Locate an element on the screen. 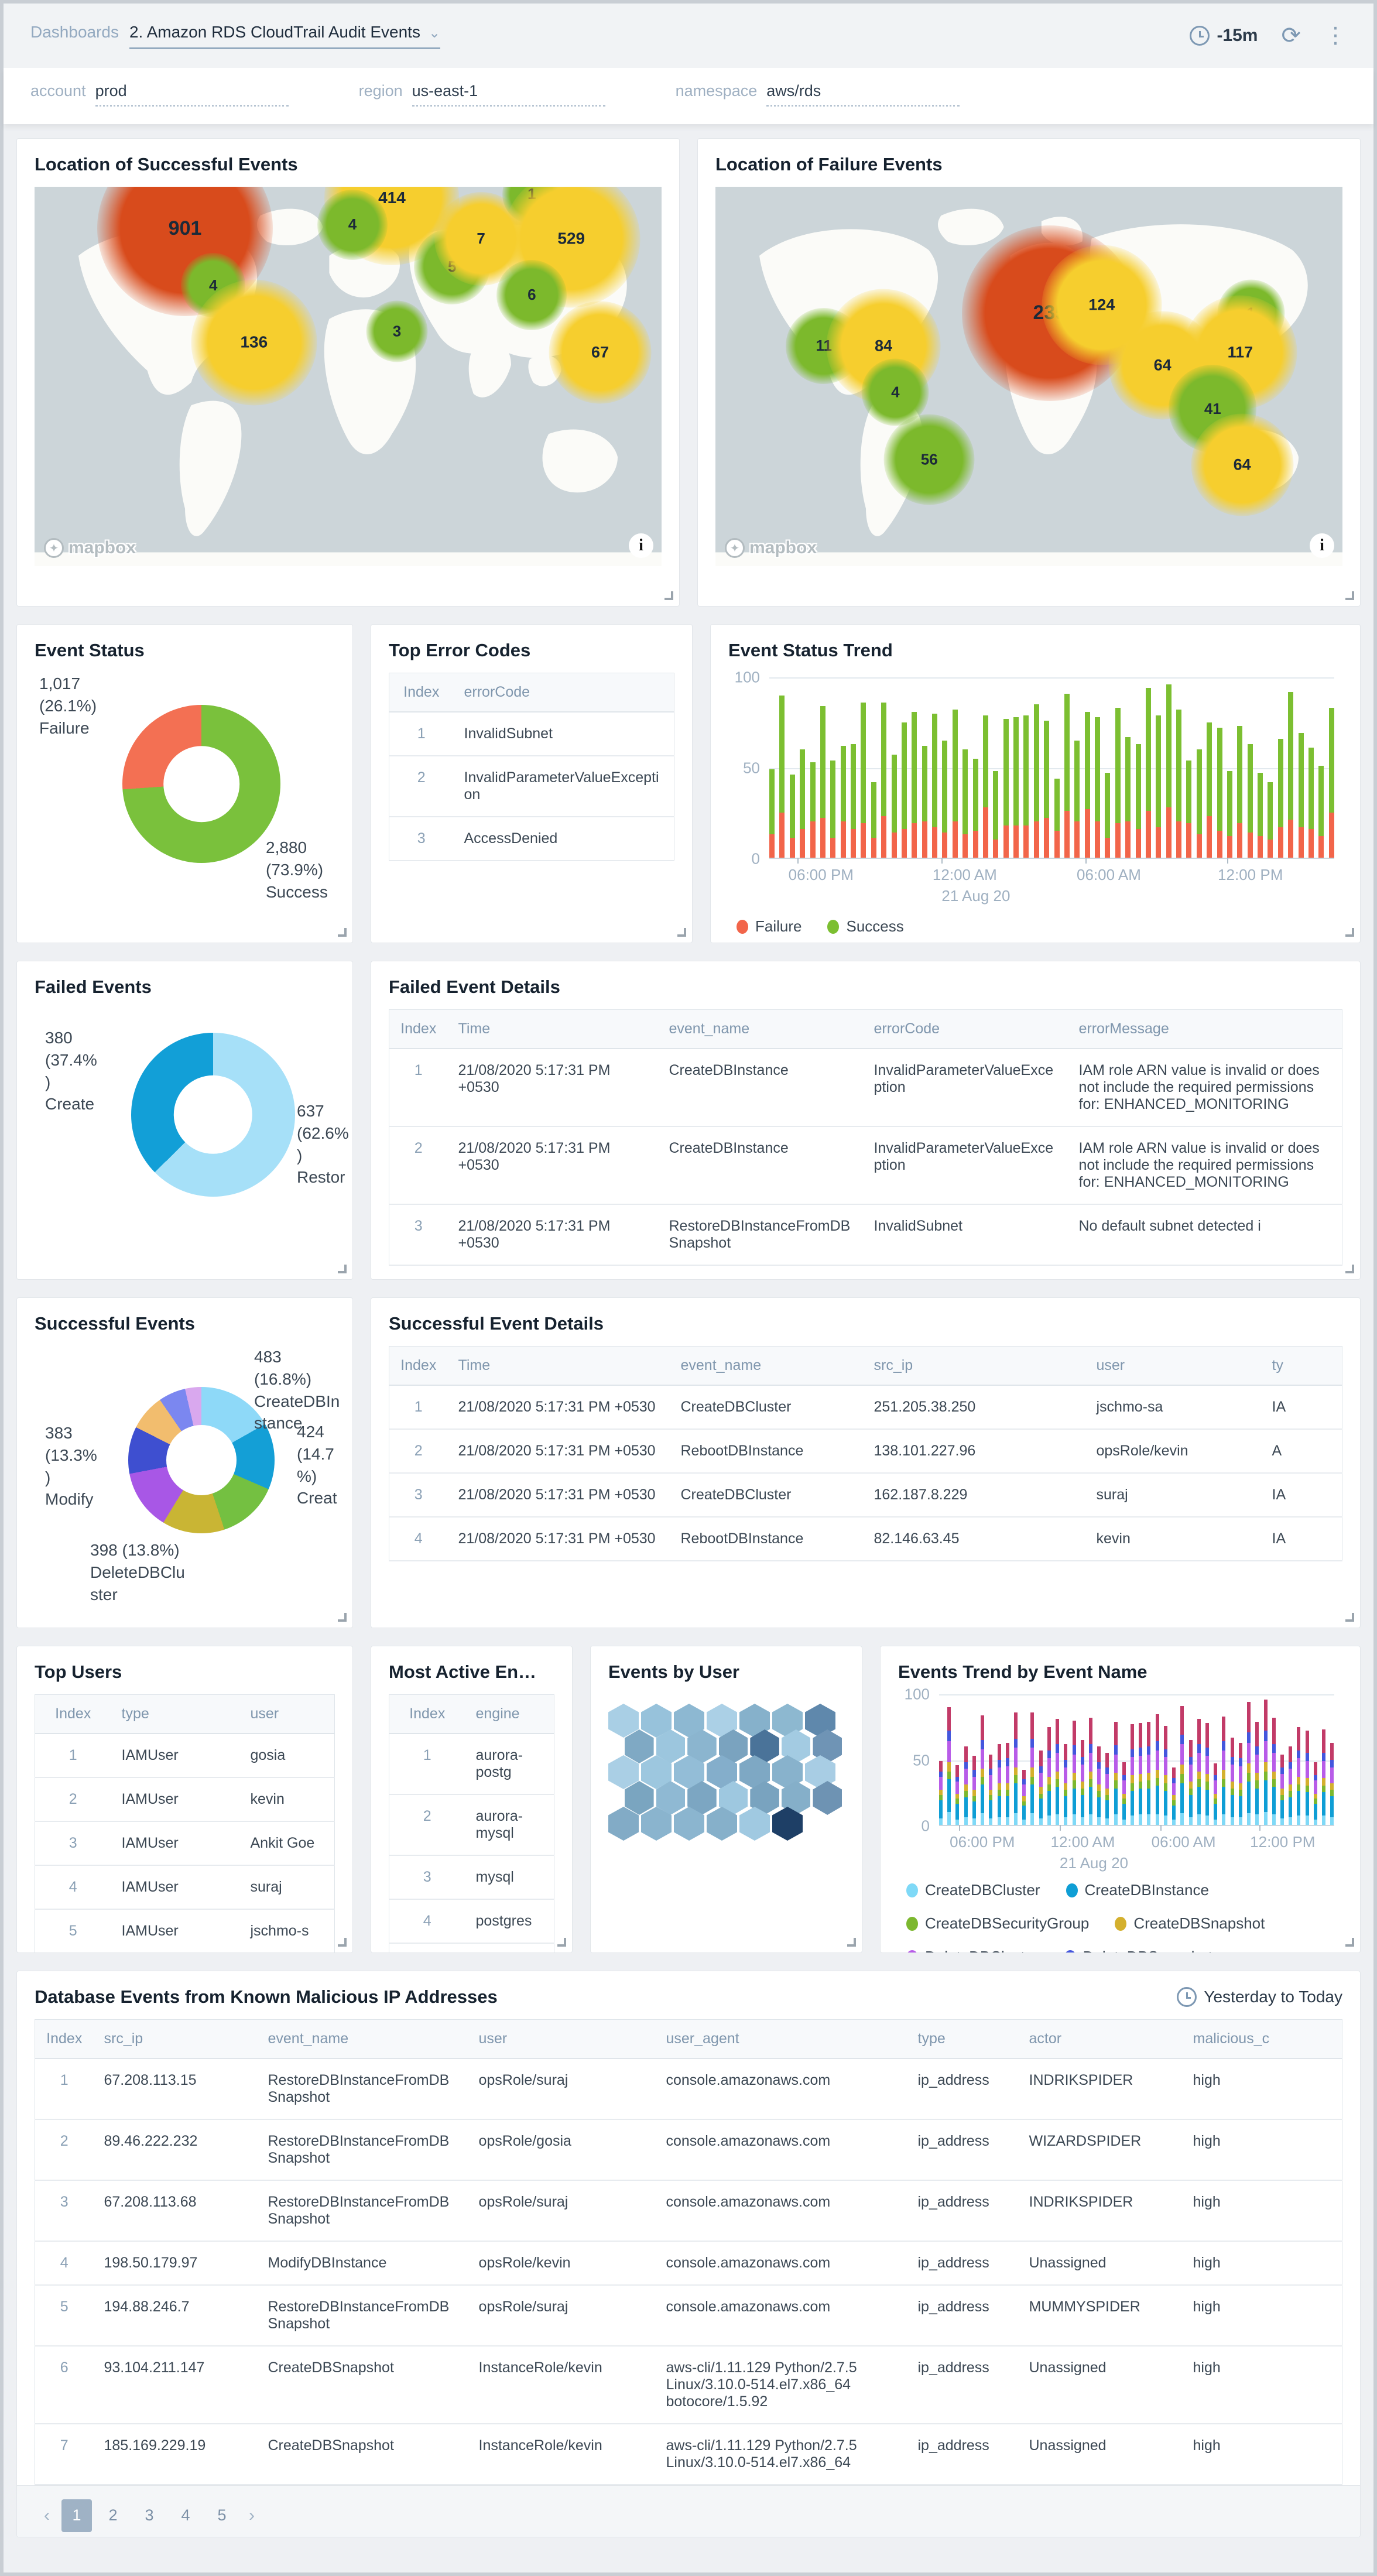 This screenshot has height=2576, width=1377. table-row: 1 InvalidSubnet is located at coordinates (531, 734).